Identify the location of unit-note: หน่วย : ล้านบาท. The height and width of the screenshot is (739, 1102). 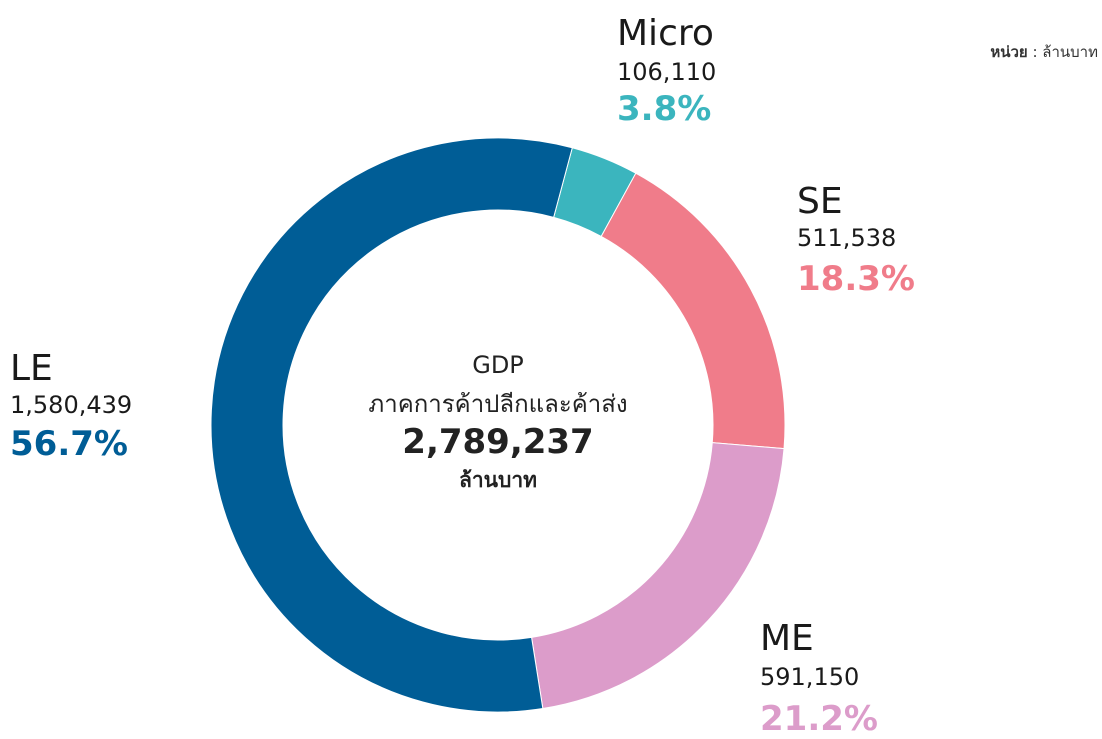
(1044, 52).